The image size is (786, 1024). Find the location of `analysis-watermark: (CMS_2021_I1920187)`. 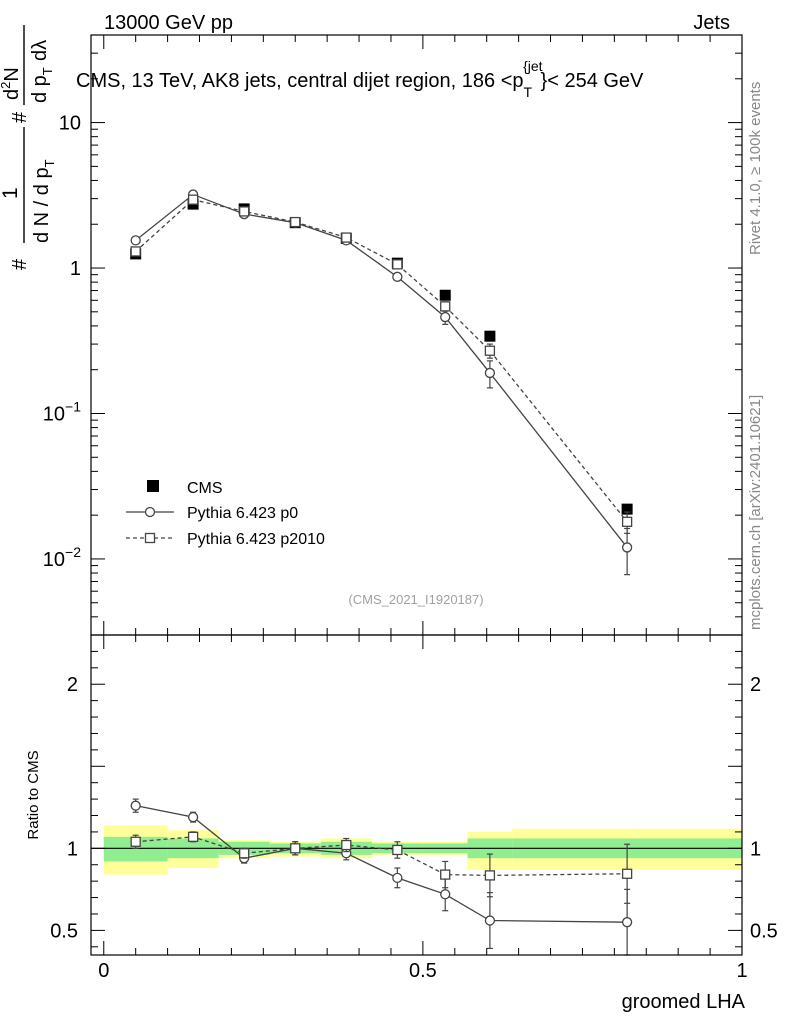

analysis-watermark: (CMS_2021_I1920187) is located at coordinates (415, 599).